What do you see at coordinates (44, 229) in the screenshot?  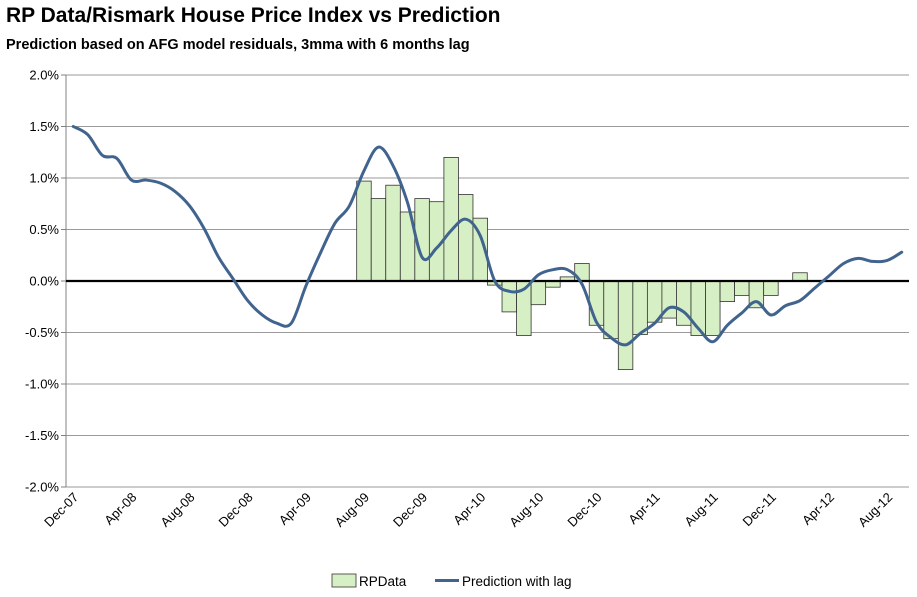 I see `y-tick-label: 0.5%` at bounding box center [44, 229].